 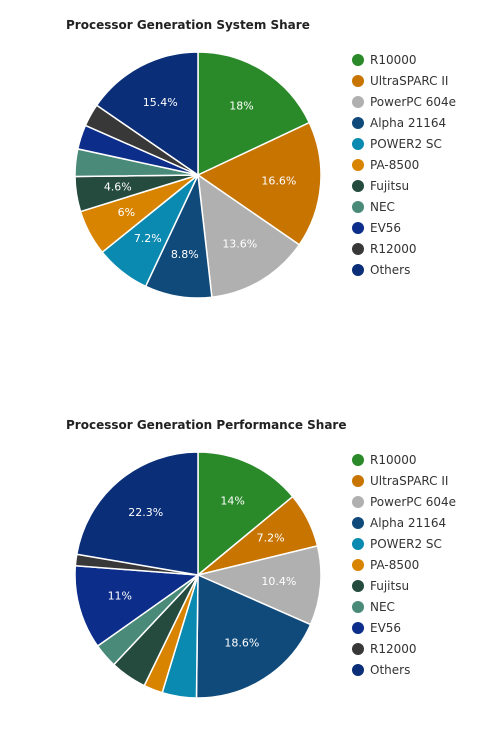 I want to click on slice-label-r10000: 14%, so click(x=232, y=501).